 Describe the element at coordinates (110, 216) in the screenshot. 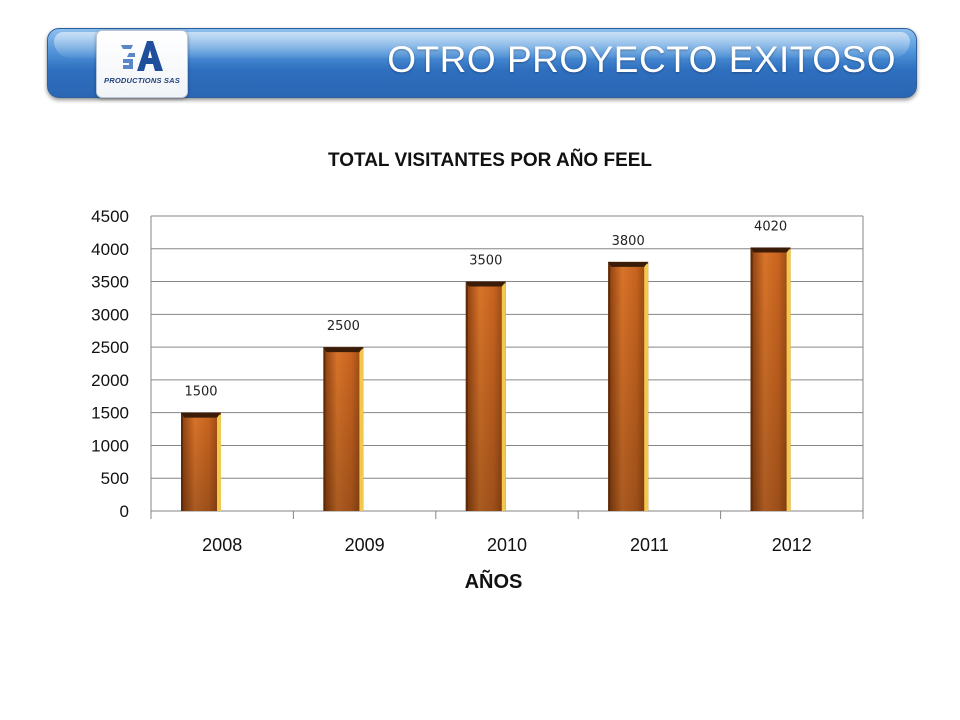

I see `y-tick-label: 4500` at that location.